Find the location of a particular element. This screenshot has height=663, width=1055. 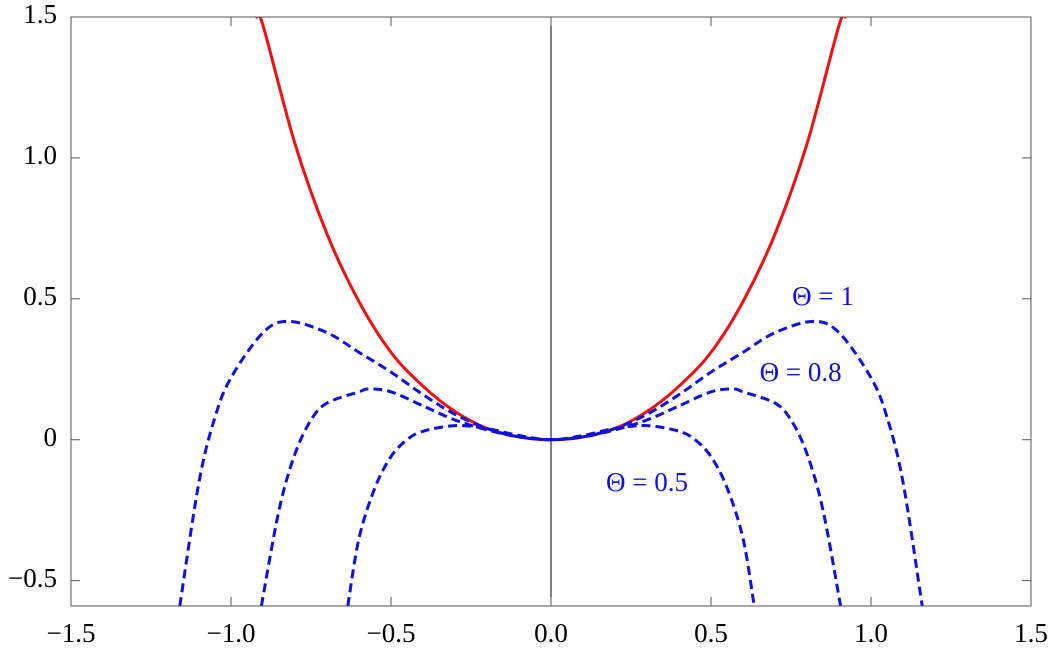

x-tick-label: 0.5 is located at coordinates (711, 633).